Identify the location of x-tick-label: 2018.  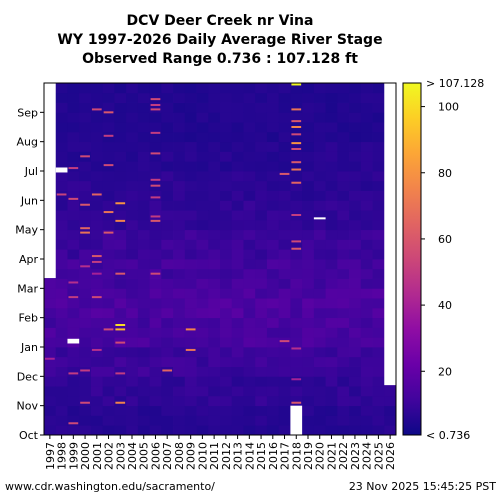
(296, 456).